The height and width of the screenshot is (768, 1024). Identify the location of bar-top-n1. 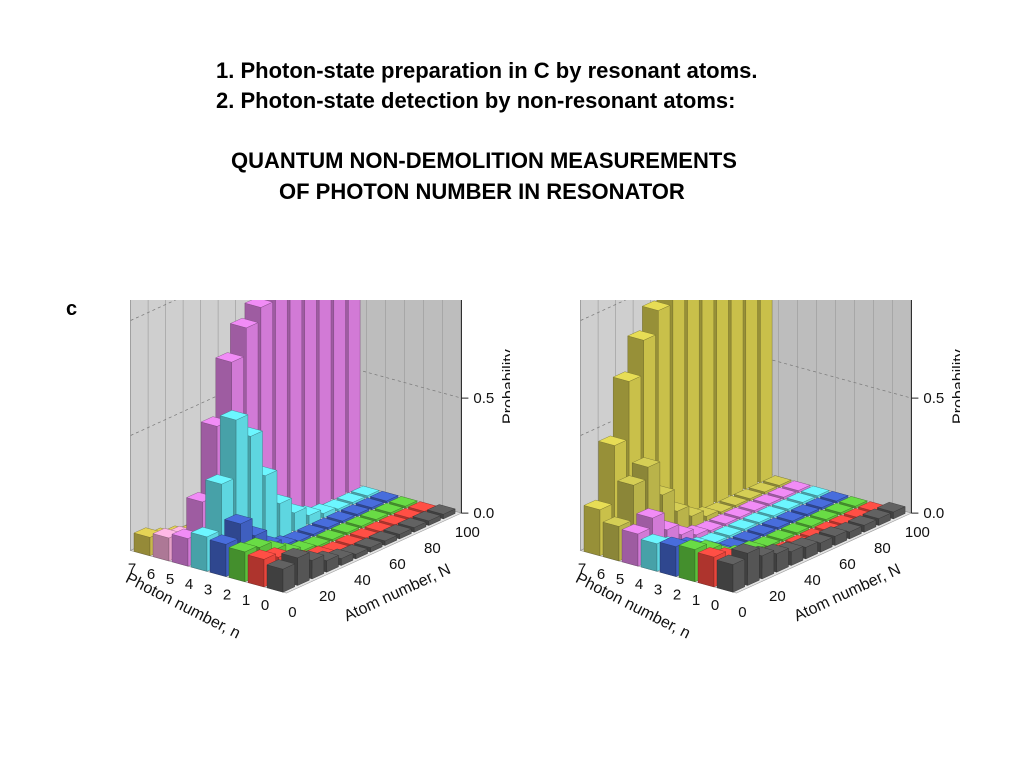
(712, 552).